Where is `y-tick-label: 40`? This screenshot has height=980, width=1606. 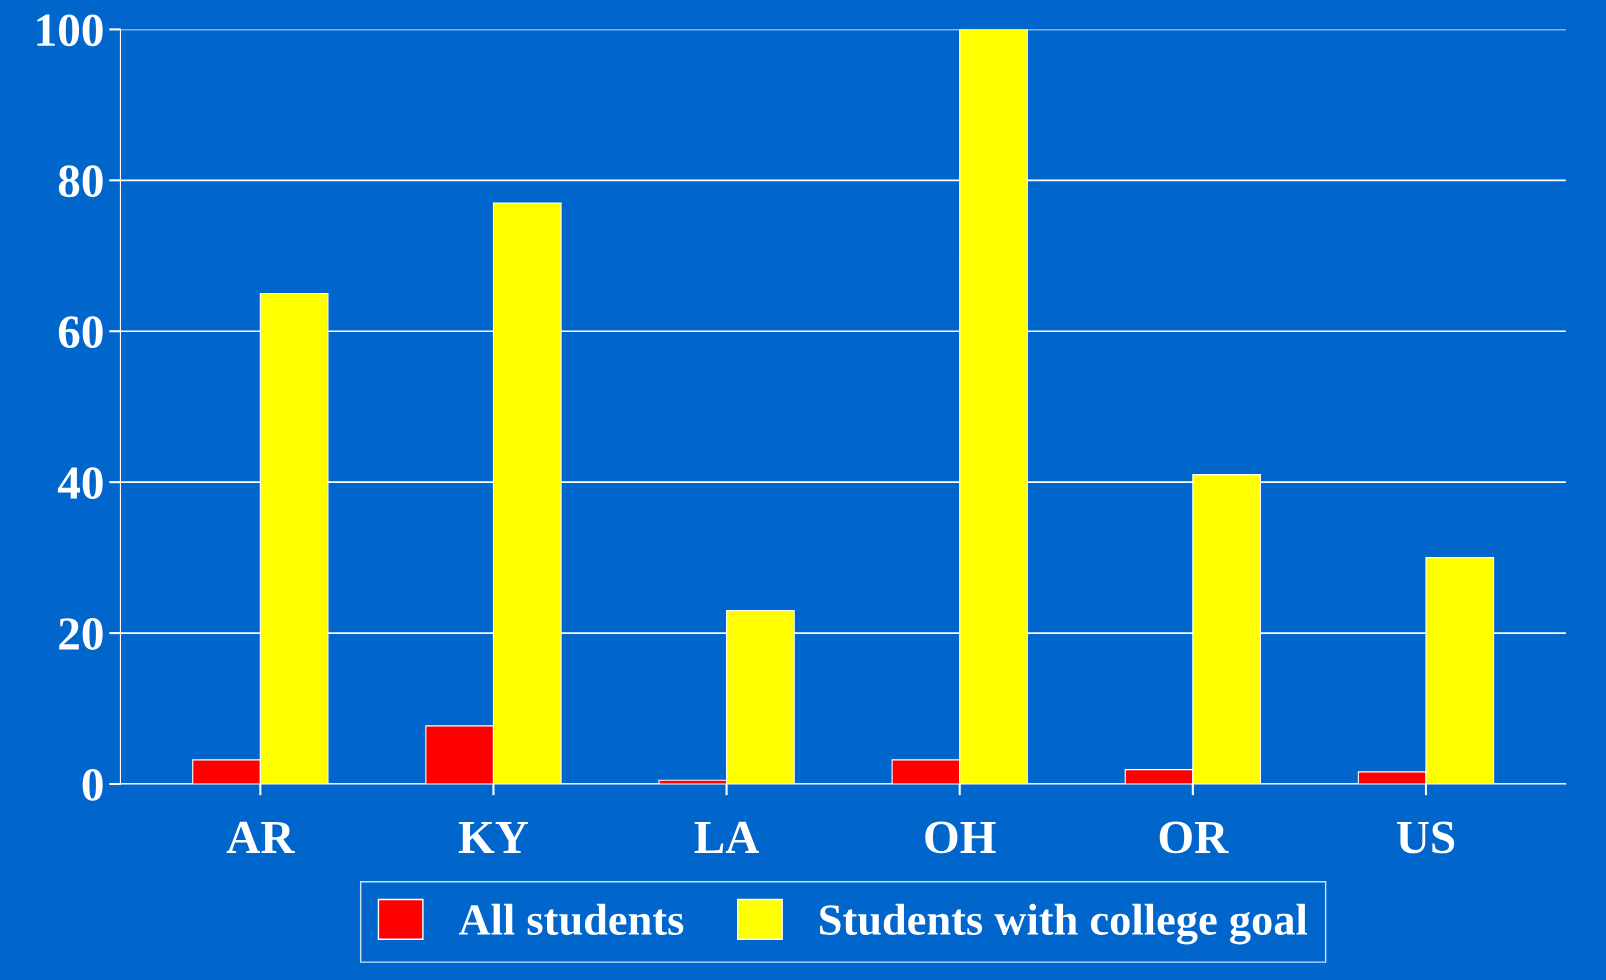 y-tick-label: 40 is located at coordinates (80, 483).